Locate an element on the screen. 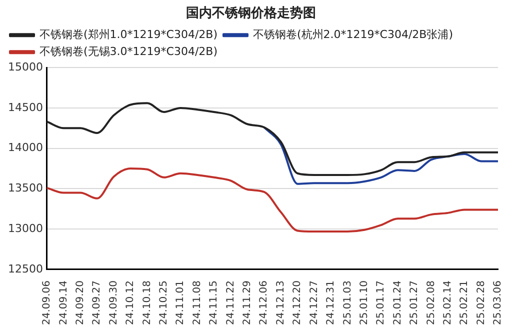 The height and width of the screenshot is (332, 522). x-tick-label: 25.01.24 is located at coordinates (398, 302).